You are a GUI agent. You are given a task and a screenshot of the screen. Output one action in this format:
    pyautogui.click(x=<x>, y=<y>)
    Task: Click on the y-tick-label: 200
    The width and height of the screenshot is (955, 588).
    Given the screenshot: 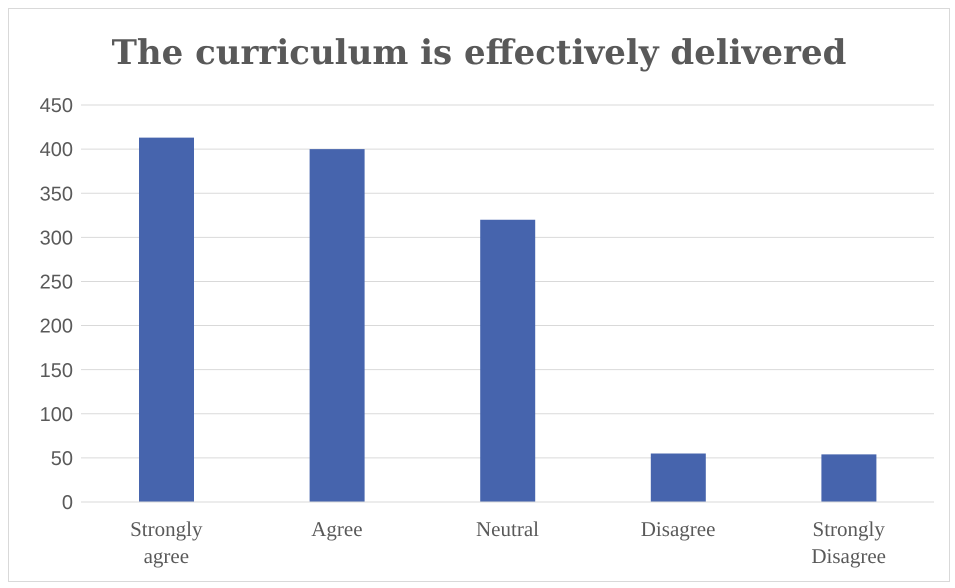 What is the action you would take?
    pyautogui.click(x=56, y=327)
    